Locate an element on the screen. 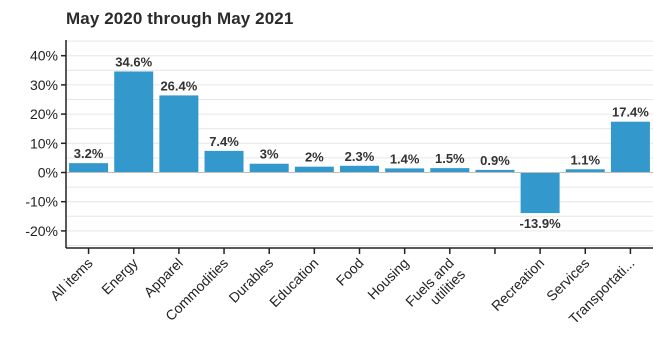 The width and height of the screenshot is (653, 346). x-tick-label: Food is located at coordinates (350, 272).